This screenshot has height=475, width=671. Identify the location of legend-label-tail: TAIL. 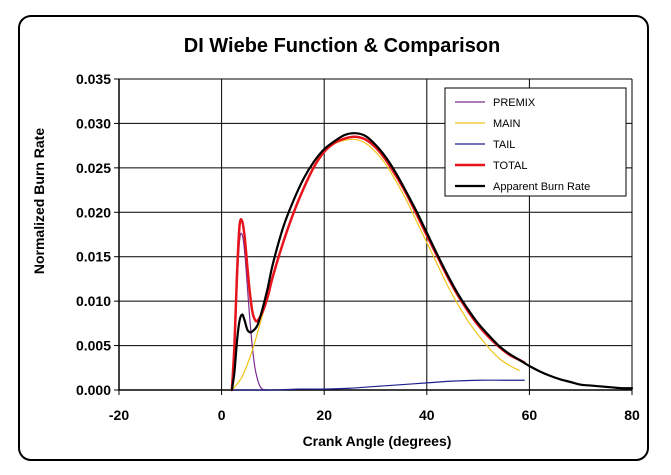
(504, 145).